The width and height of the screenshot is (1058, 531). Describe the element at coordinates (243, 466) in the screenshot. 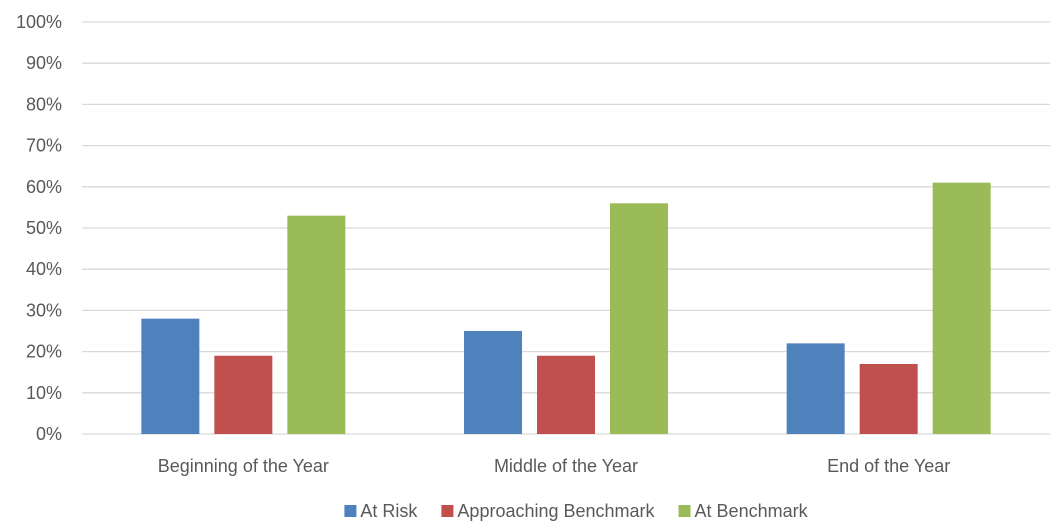

I see `x-category-label: Beginning of the Year` at that location.